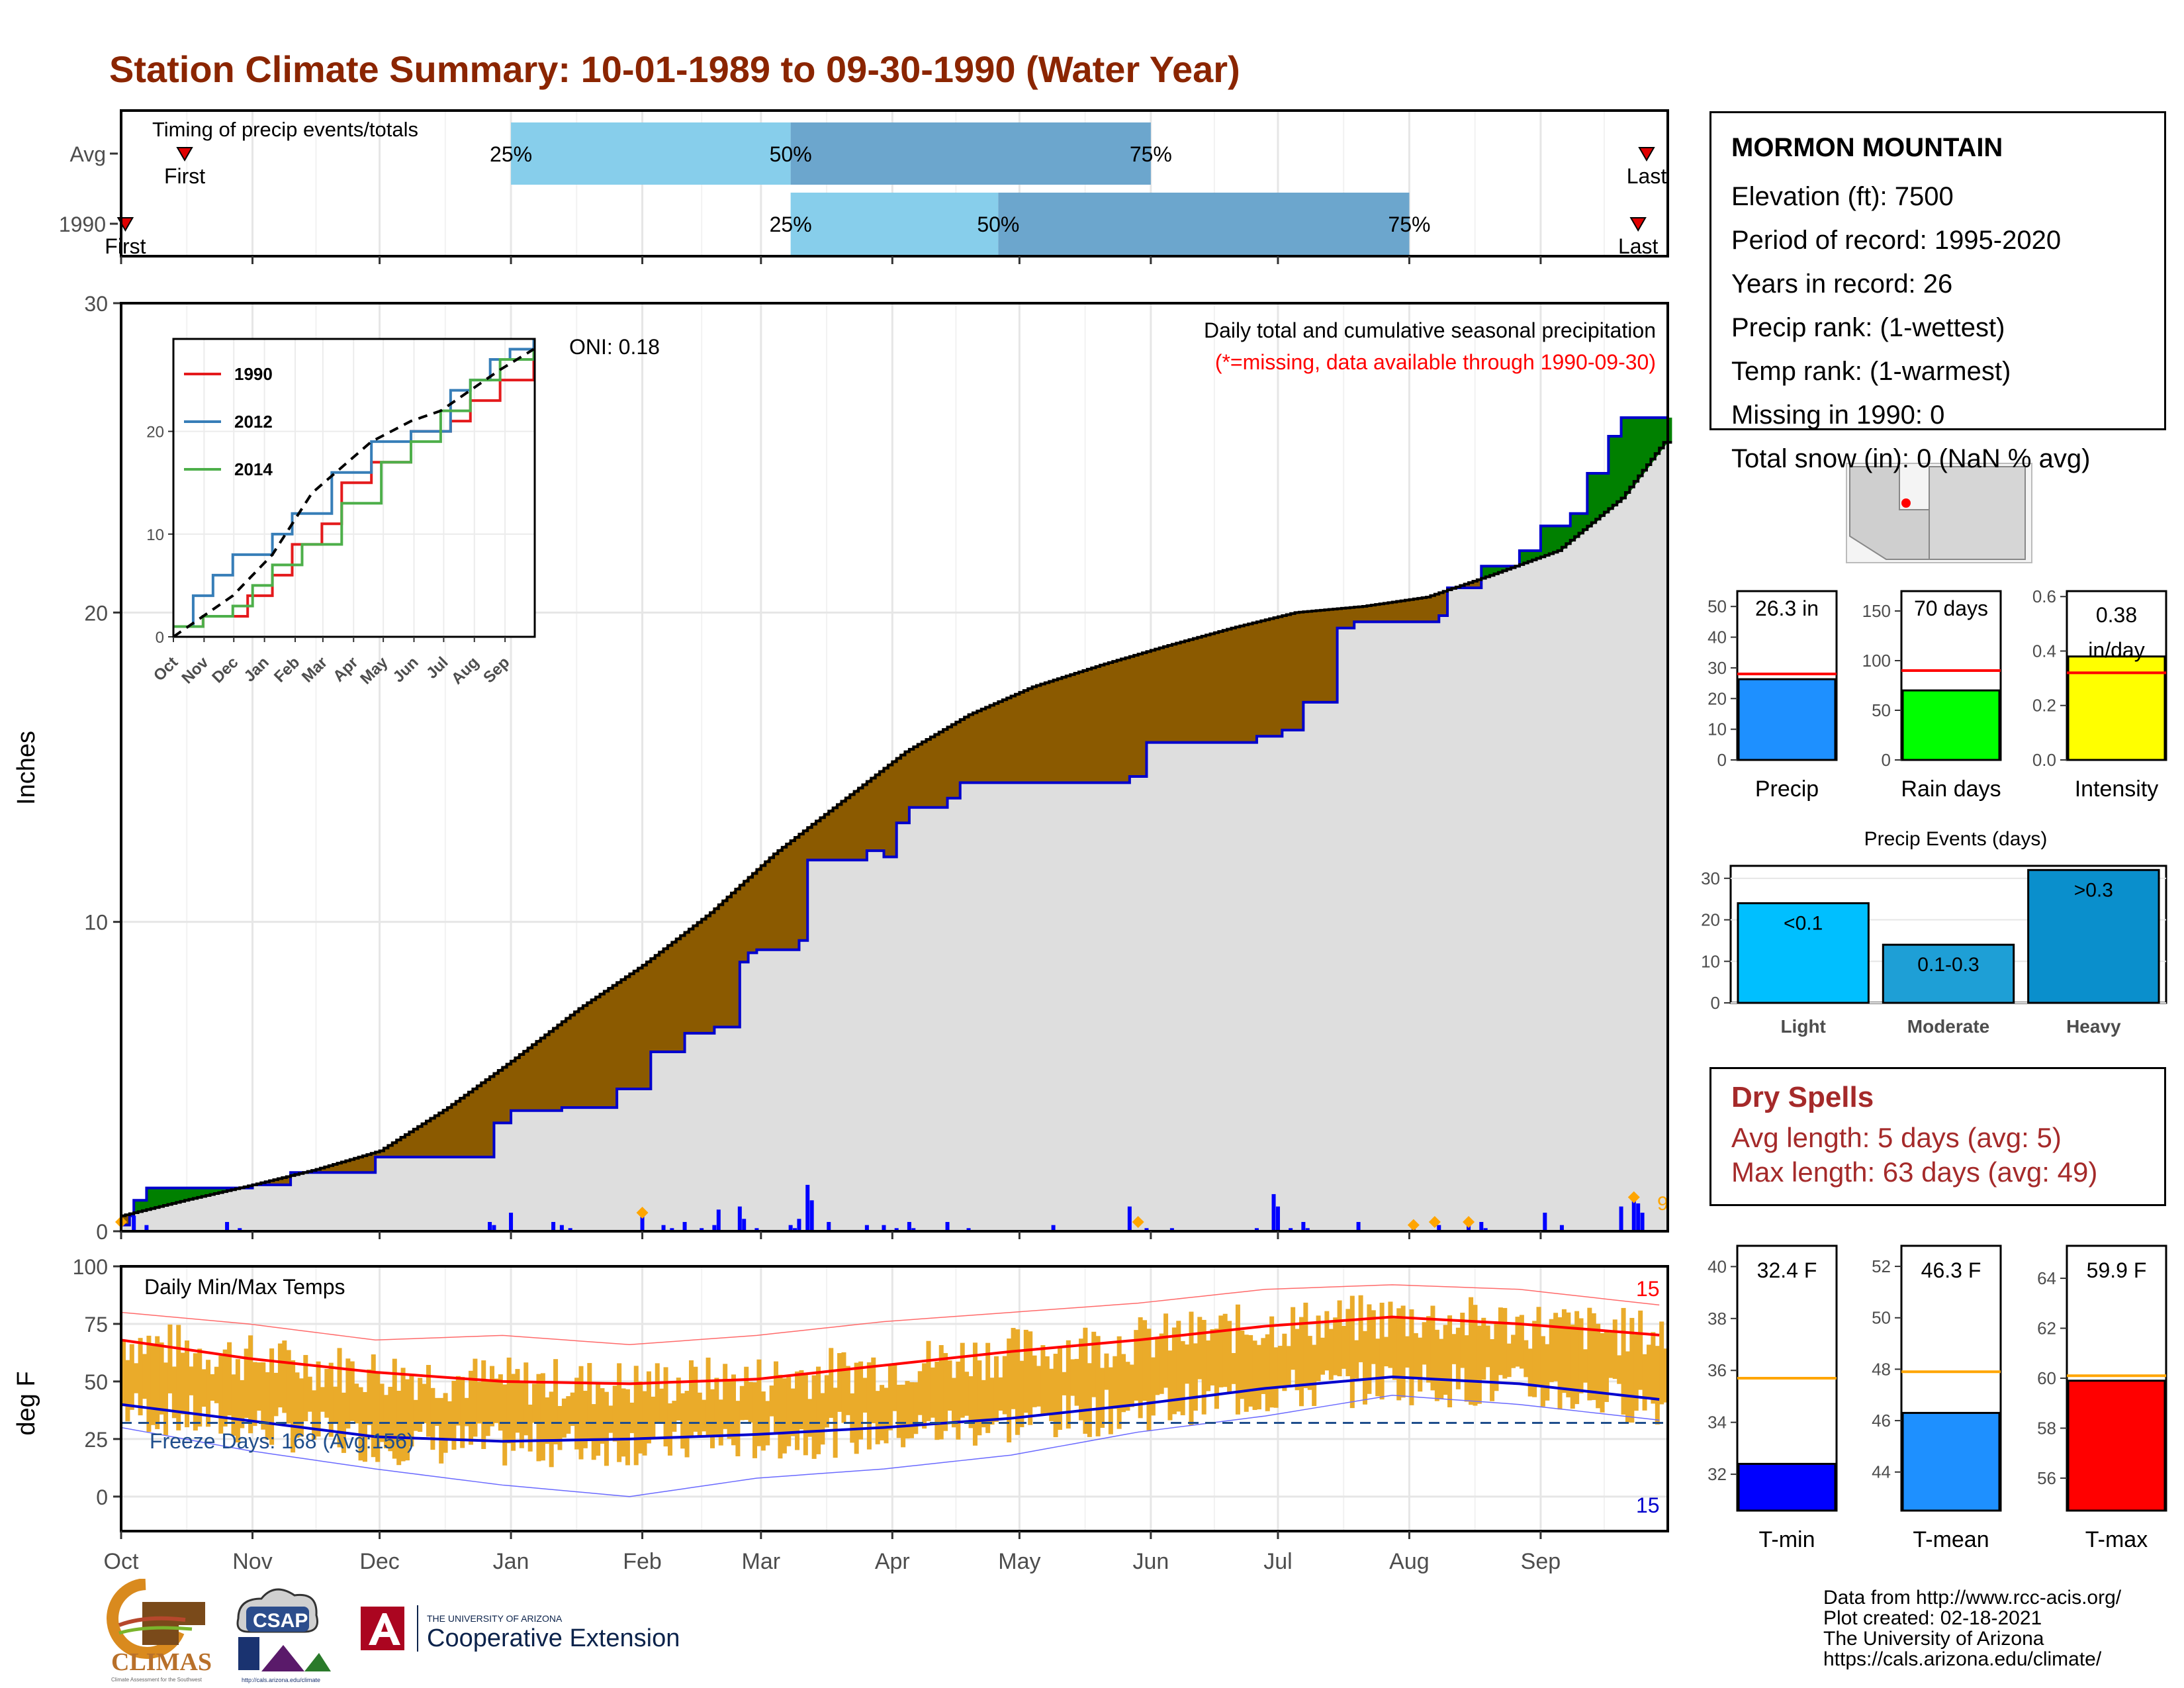  What do you see at coordinates (2116, 615) in the screenshot?
I see `intensity-value-label: 0.38` at bounding box center [2116, 615].